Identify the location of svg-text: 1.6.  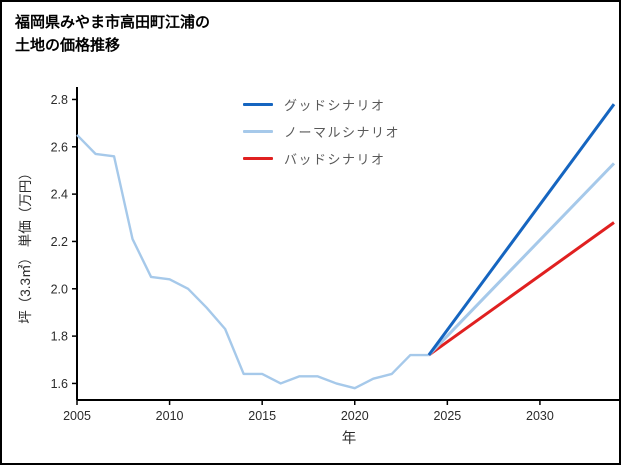
(59, 384).